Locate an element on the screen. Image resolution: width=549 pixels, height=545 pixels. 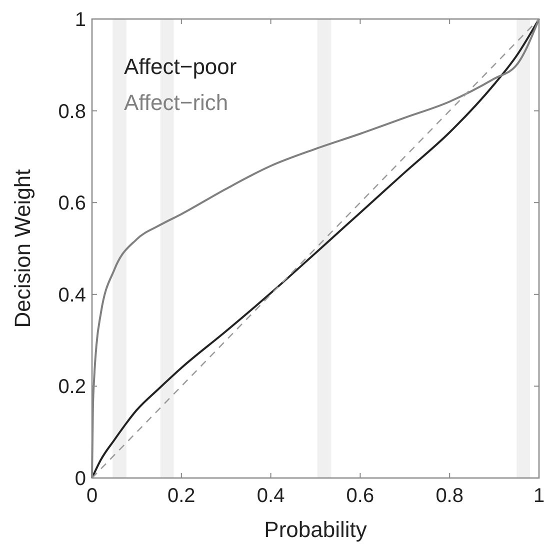
x-axis-title: Probability is located at coordinates (315, 529).